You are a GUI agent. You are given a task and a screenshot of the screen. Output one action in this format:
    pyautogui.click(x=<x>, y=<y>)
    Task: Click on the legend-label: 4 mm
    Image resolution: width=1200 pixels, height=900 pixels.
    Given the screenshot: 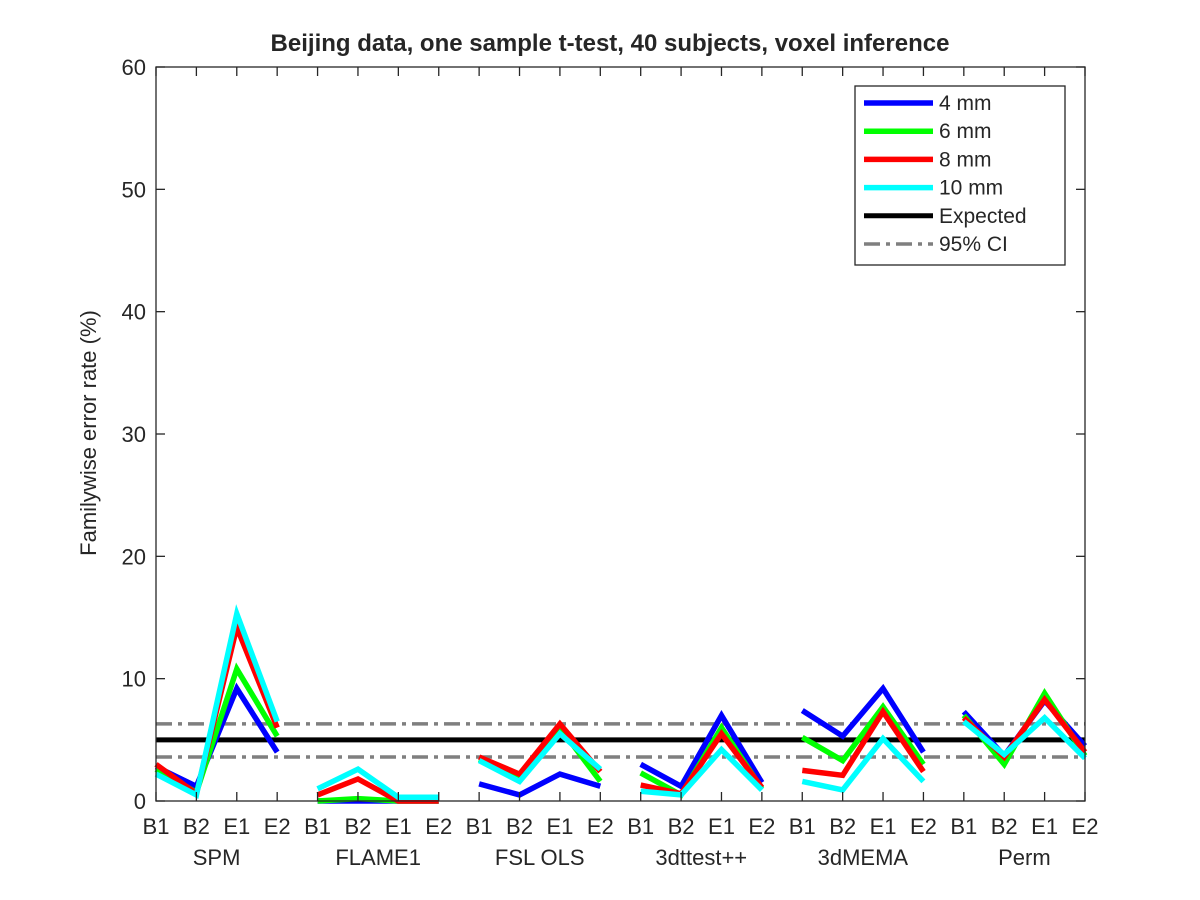 What is the action you would take?
    pyautogui.click(x=965, y=103)
    